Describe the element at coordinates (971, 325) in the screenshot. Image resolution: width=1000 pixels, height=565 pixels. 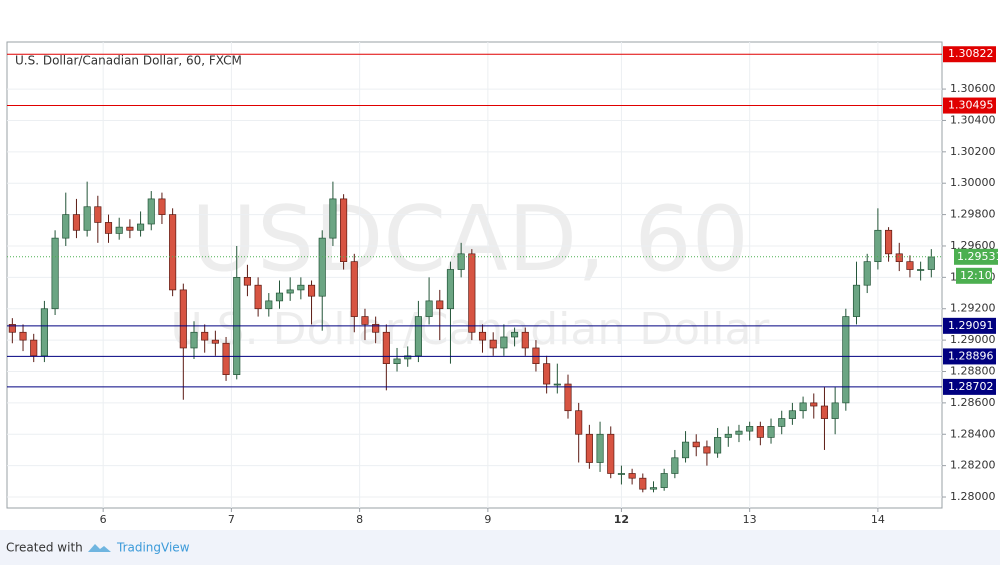
I see `level-label: 1.29091` at that location.